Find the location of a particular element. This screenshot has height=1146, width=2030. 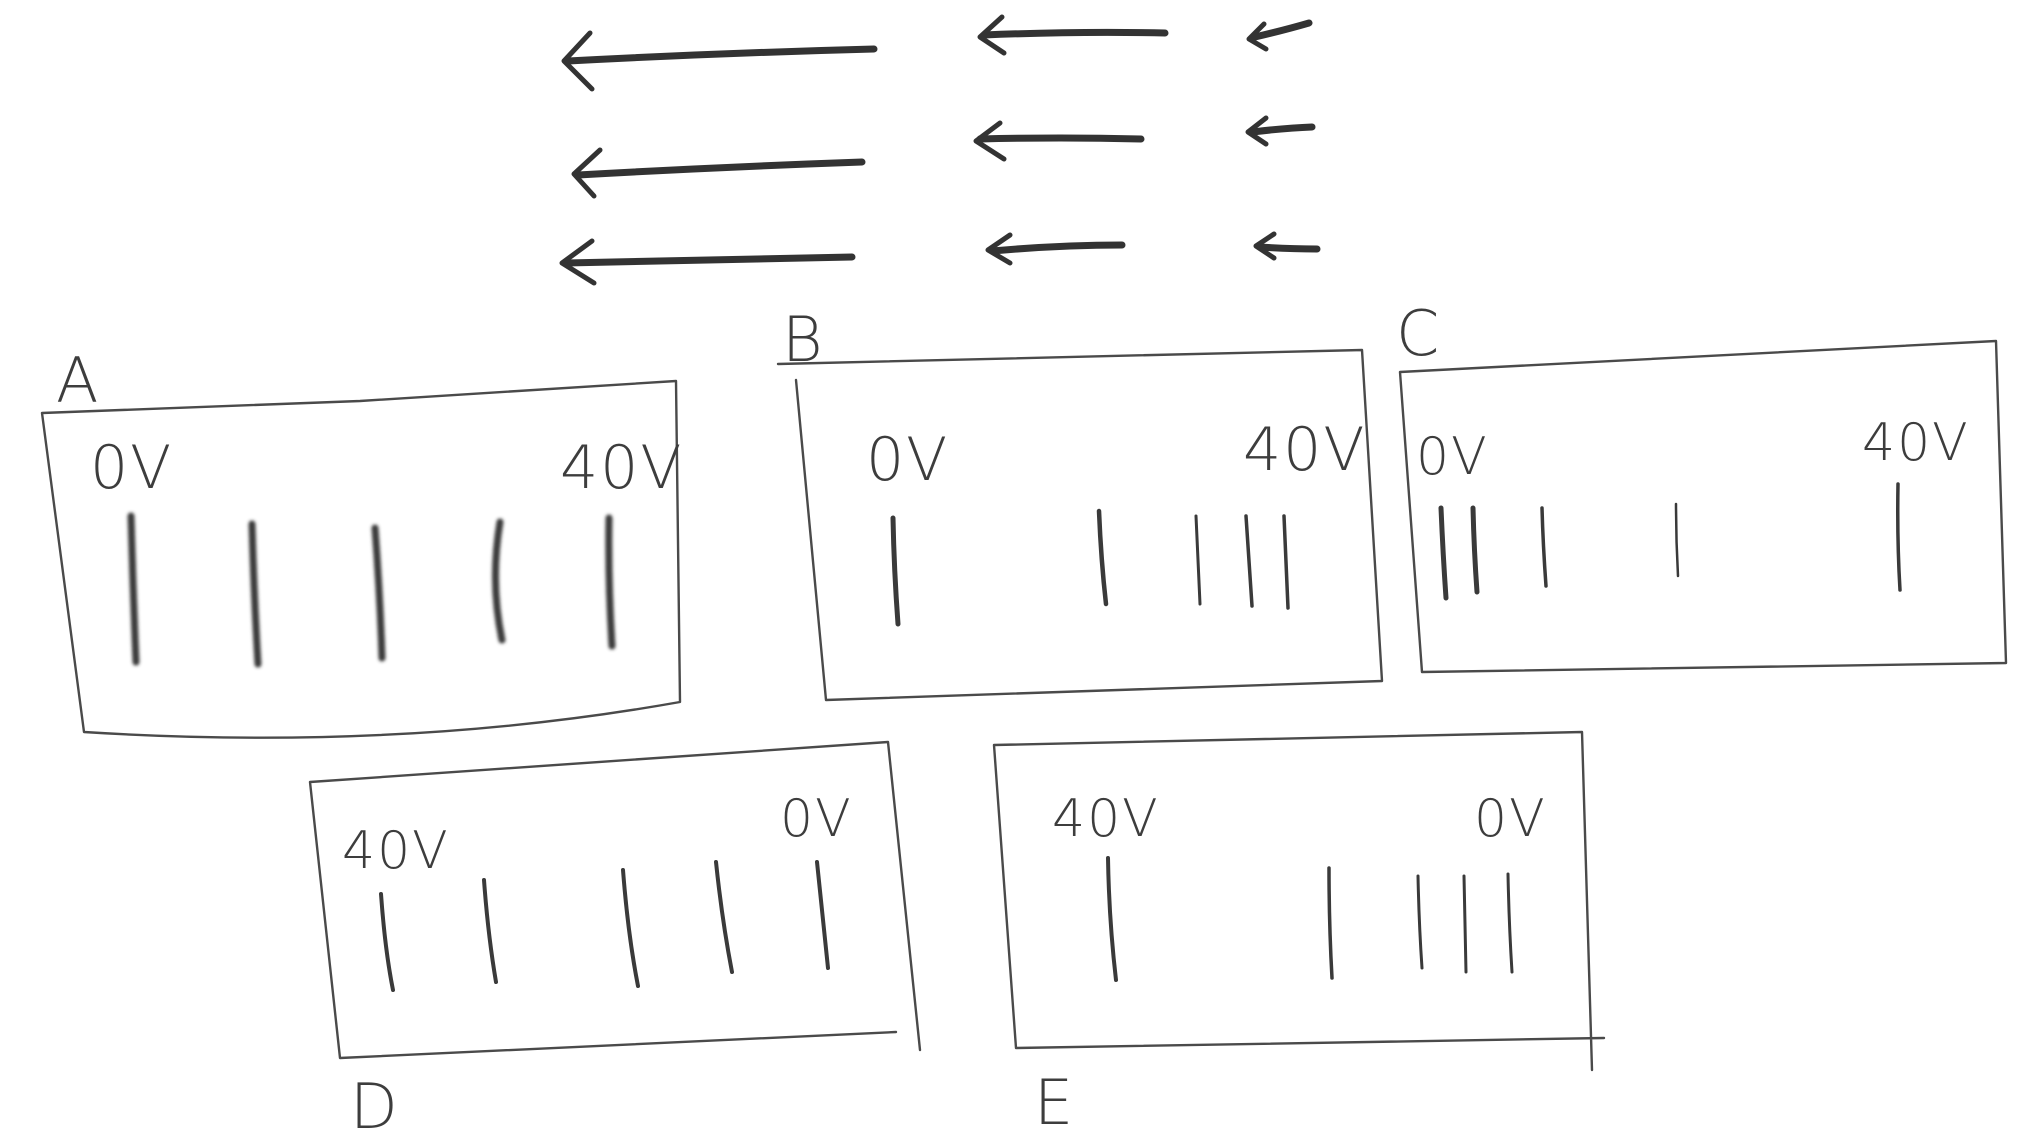

panel-letter: B is located at coordinates (802, 339).